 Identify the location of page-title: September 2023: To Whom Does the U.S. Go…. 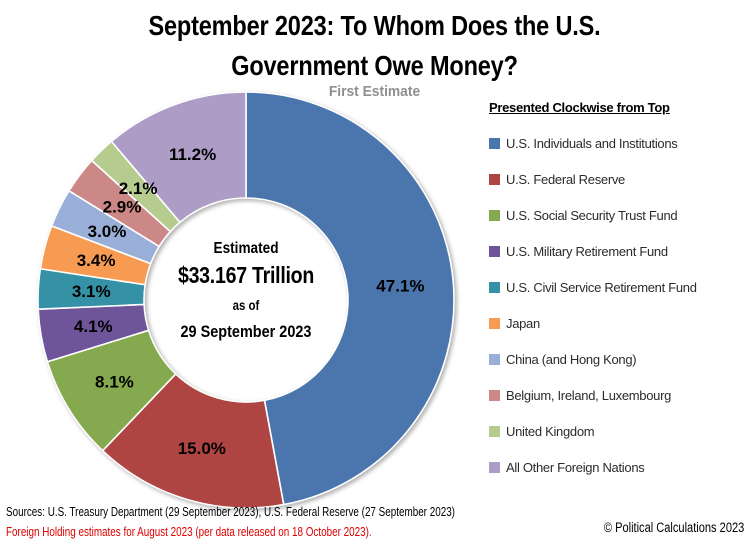
(374, 46).